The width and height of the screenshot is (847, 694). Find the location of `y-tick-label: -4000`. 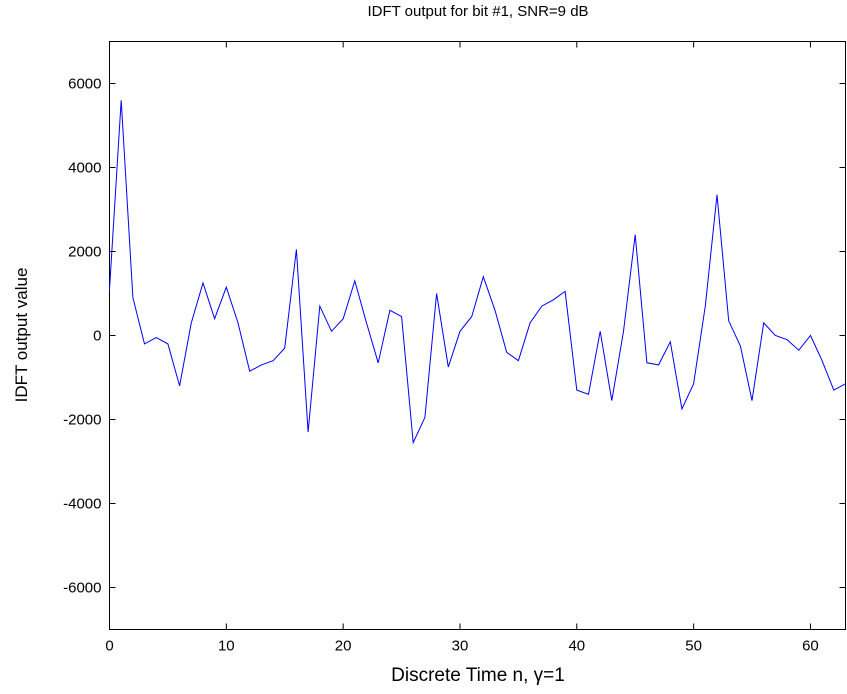

y-tick-label: -4000 is located at coordinates (82, 504).